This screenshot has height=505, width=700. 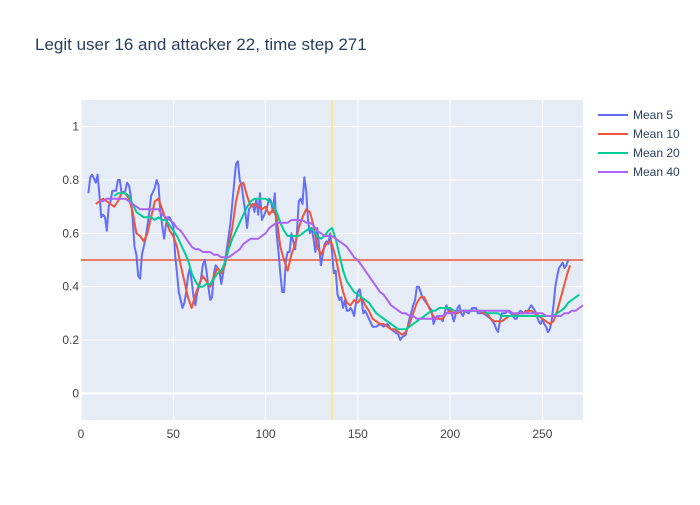 What do you see at coordinates (656, 172) in the screenshot?
I see `legend-label: Mean 40` at bounding box center [656, 172].